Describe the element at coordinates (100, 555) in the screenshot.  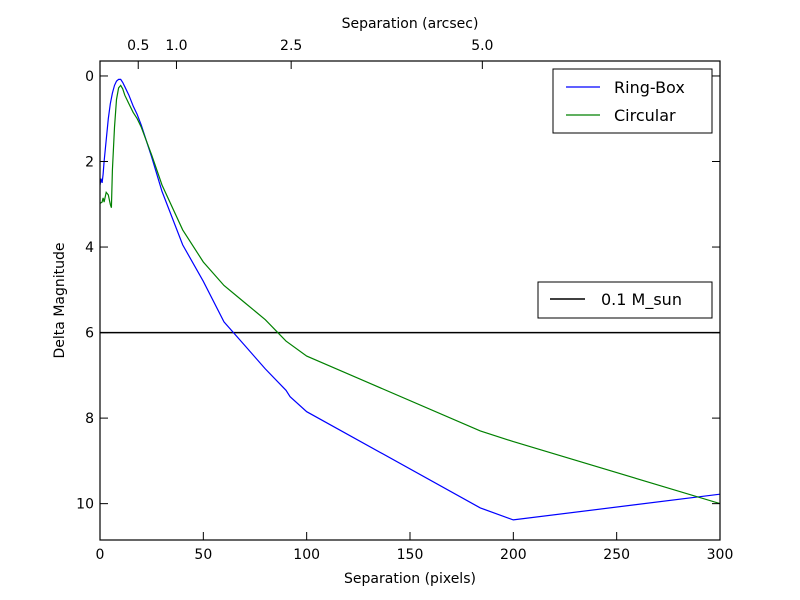
I see `x-tick-label: 0` at that location.